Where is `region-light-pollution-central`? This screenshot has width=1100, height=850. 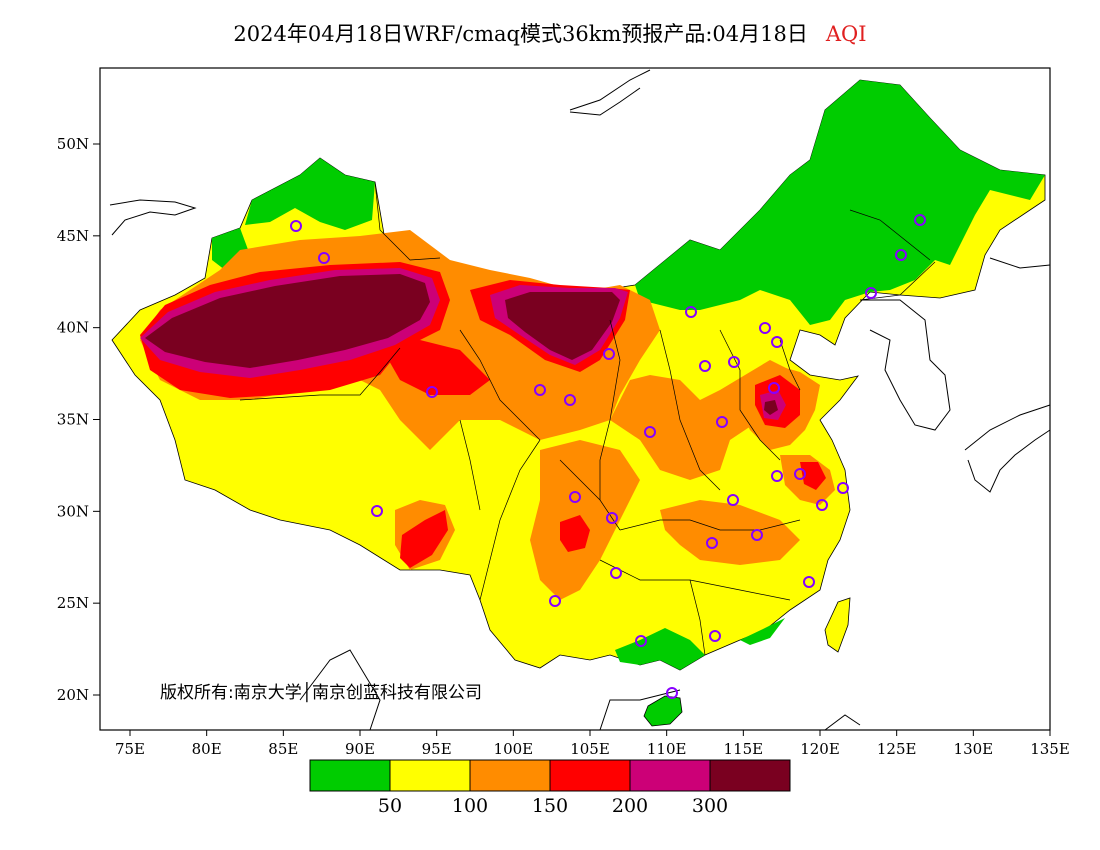 region-light-pollution-central is located at coordinates (585, 520).